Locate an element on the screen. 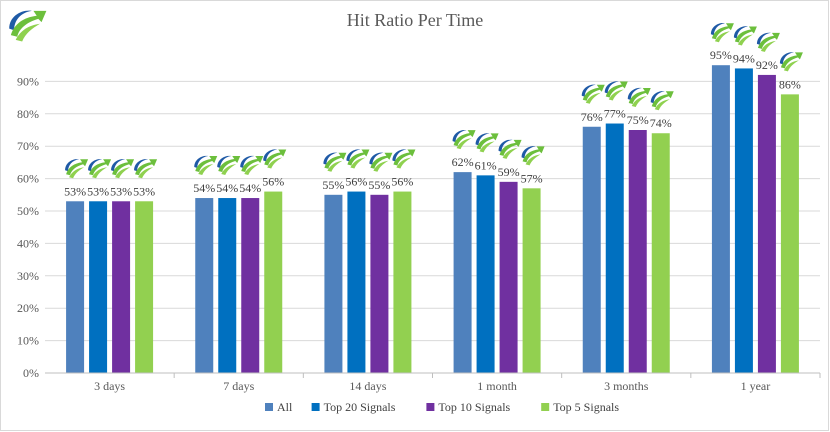 The image size is (830, 432). legend-item: Top 20 Signals is located at coordinates (353, 407).